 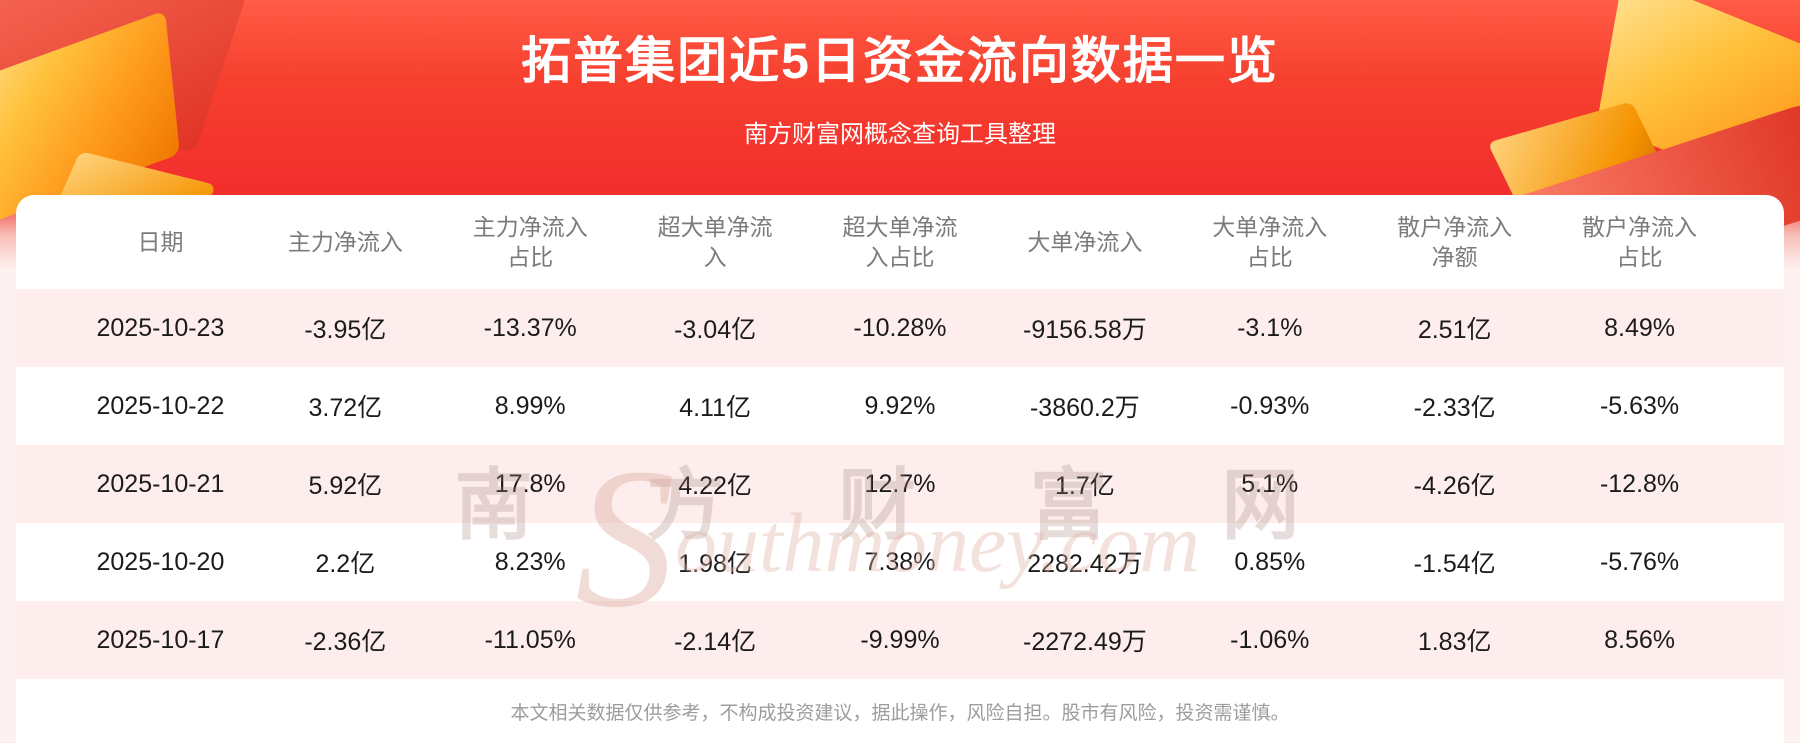 I want to click on value-cell: 1.98亿, so click(x=715, y=564).